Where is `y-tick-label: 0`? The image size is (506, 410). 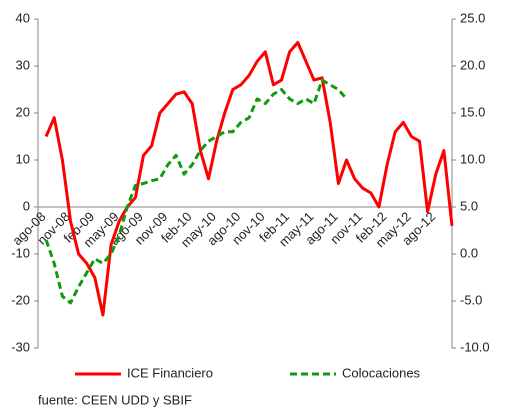 y-tick-label: 0 is located at coordinates (26, 205).